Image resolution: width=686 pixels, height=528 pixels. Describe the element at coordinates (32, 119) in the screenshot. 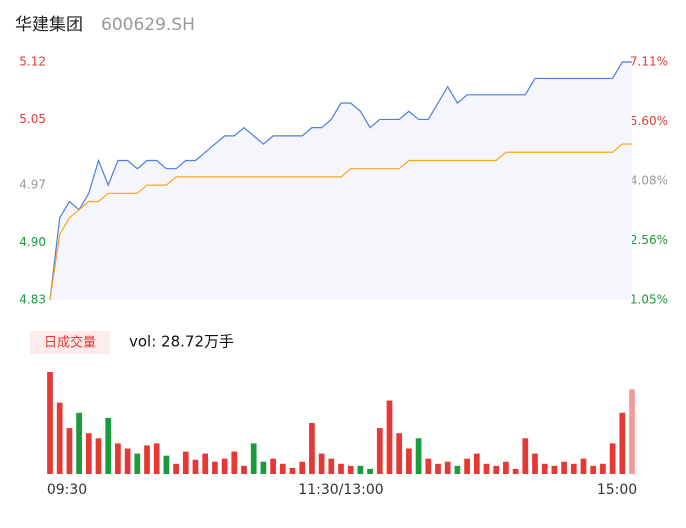

I see `y-tick-label: 5.05` at that location.